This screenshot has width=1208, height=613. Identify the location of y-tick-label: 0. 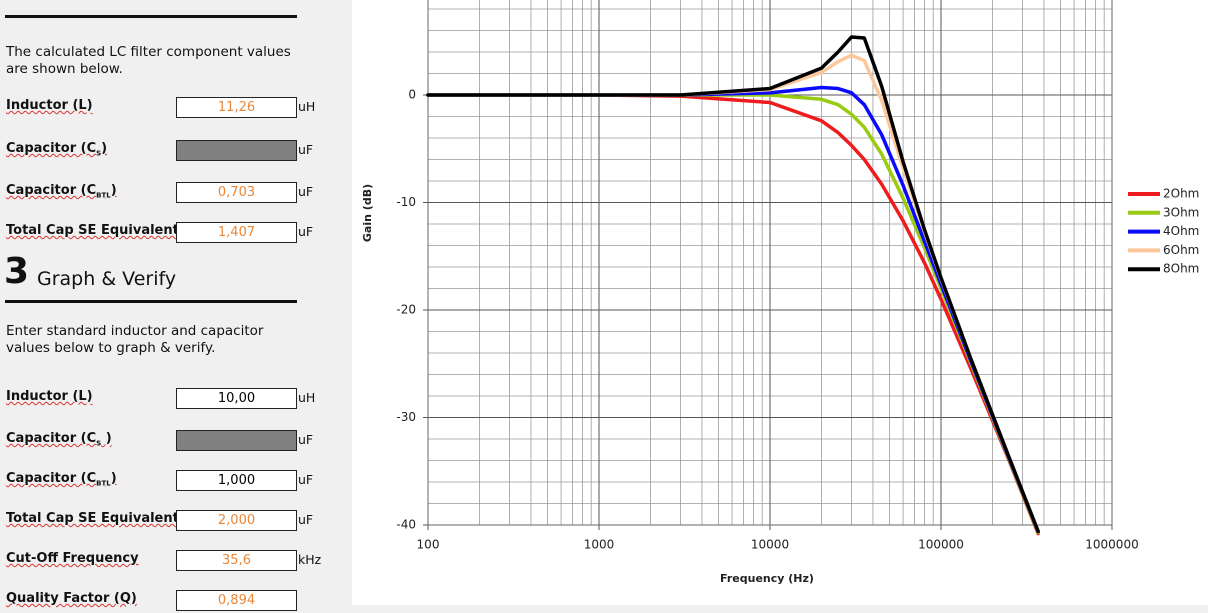
(412, 95).